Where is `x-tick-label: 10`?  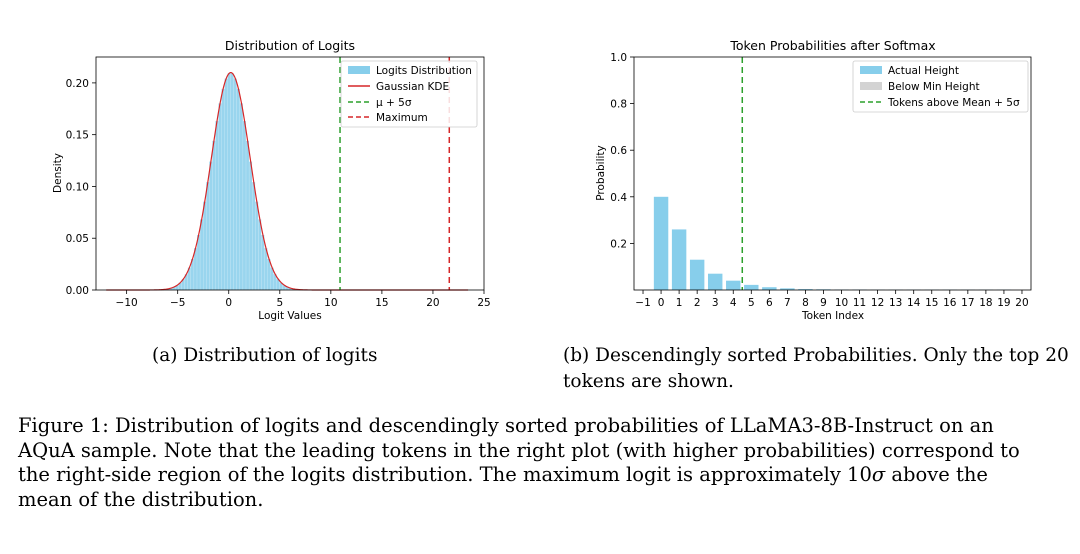
x-tick-label: 10 is located at coordinates (330, 303).